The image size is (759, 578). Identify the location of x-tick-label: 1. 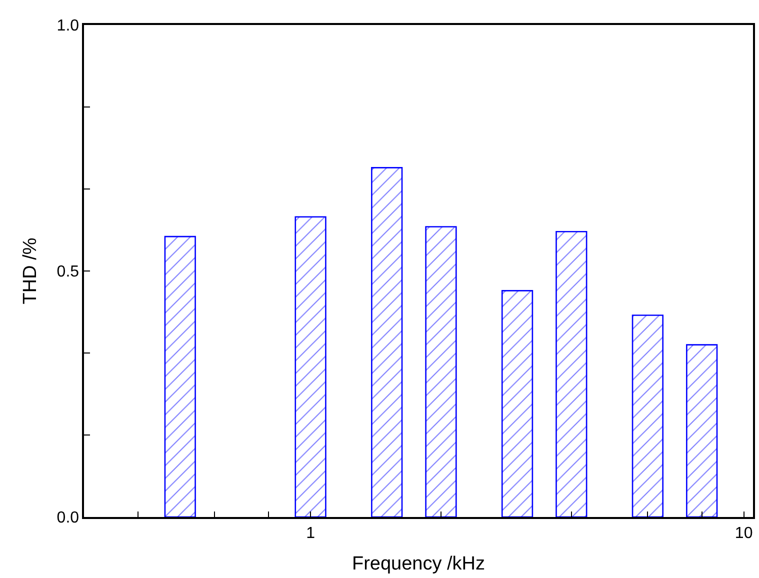
(311, 533).